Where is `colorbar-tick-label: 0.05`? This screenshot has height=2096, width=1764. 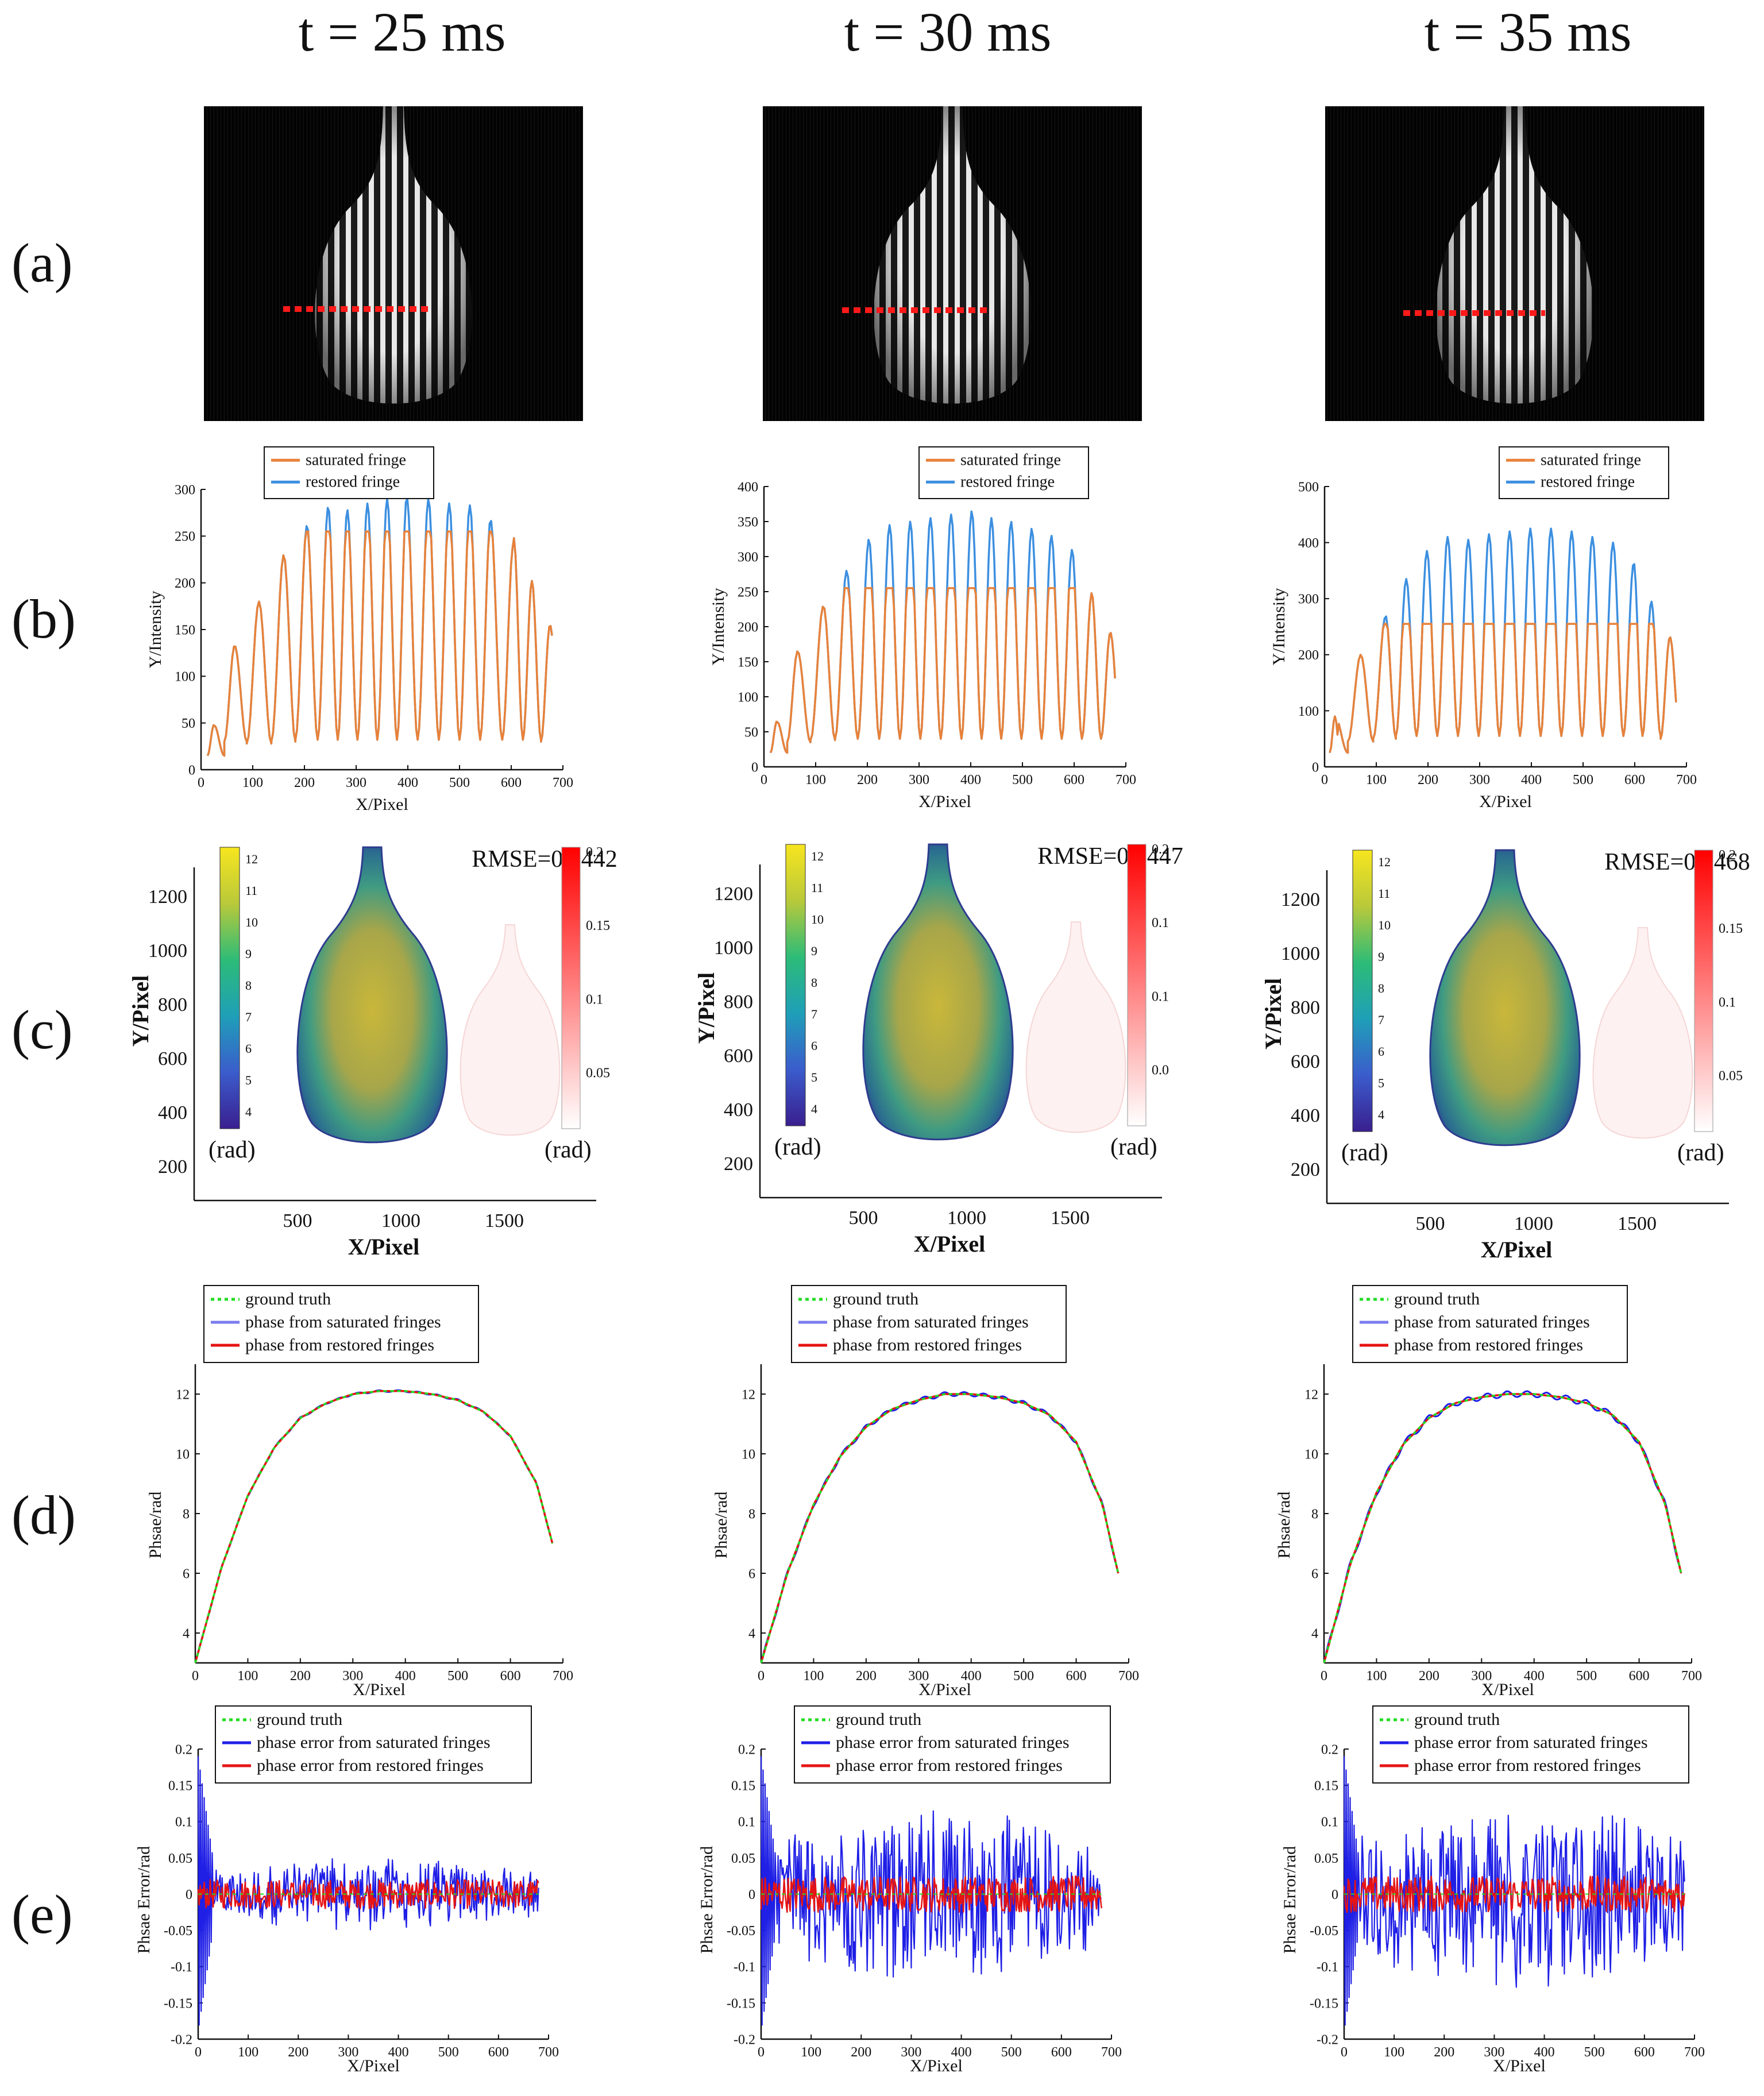
colorbar-tick-label: 0.05 is located at coordinates (598, 1073).